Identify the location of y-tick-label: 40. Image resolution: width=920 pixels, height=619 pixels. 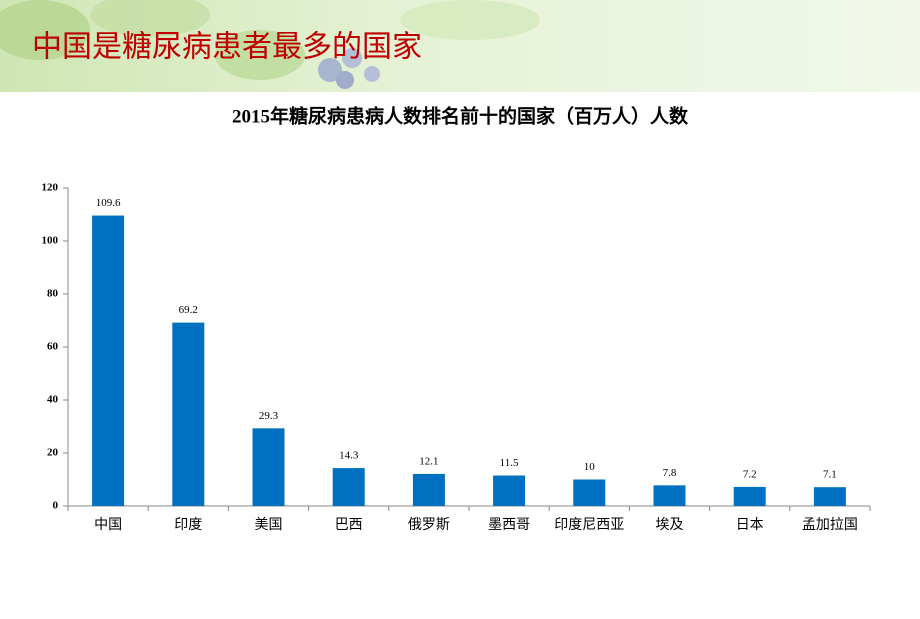
(53, 400).